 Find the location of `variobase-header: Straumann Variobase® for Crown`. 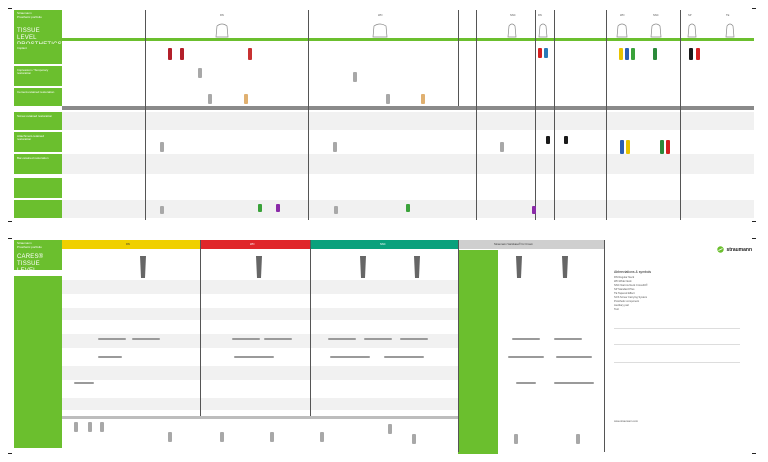

variobase-header: Straumann Variobase® for Crown is located at coordinates (531, 244).